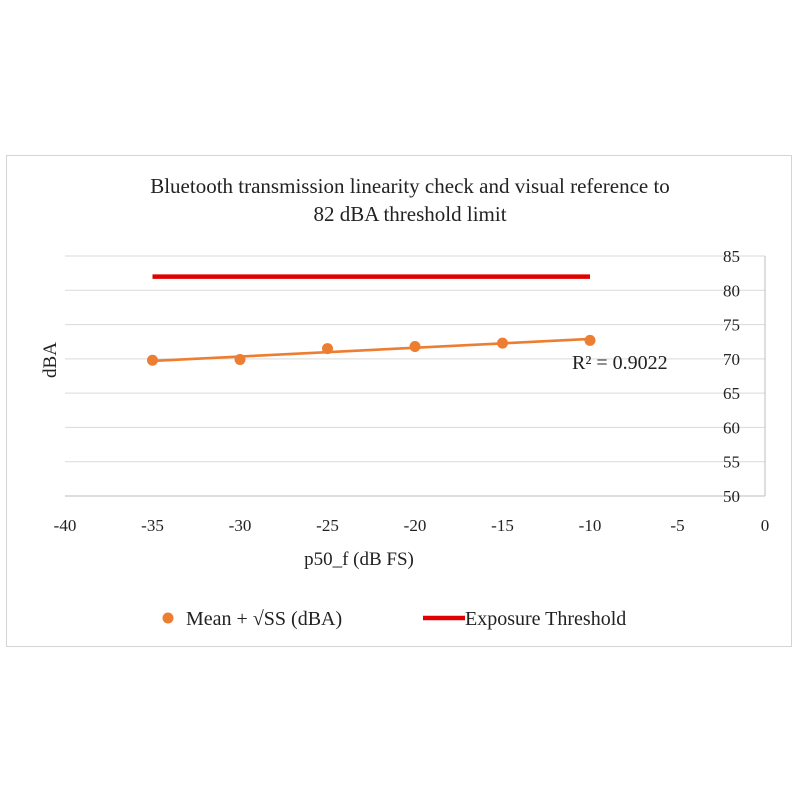 Image resolution: width=800 pixels, height=800 pixels. I want to click on plot-series, so click(371, 320).